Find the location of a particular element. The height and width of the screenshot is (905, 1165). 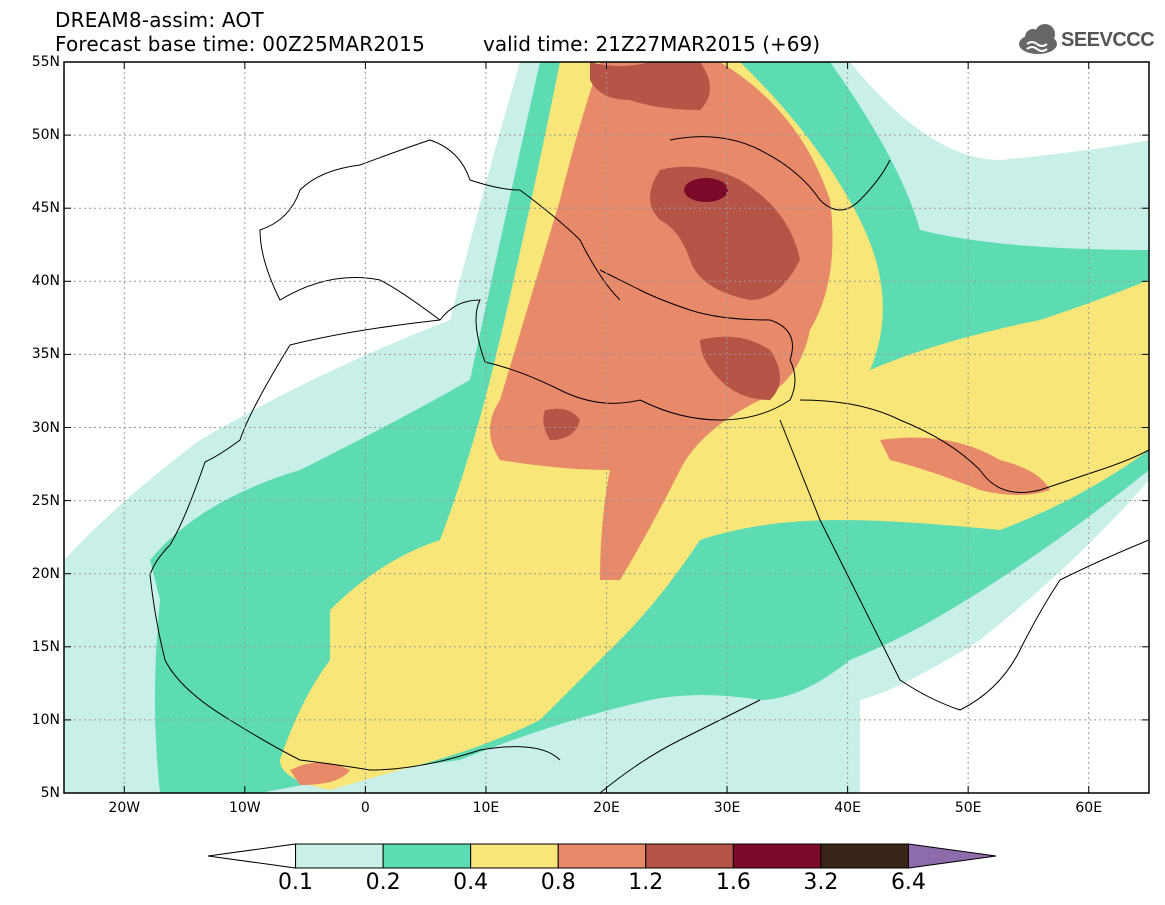

lat-tick-label: 40N is located at coordinates (45, 281).